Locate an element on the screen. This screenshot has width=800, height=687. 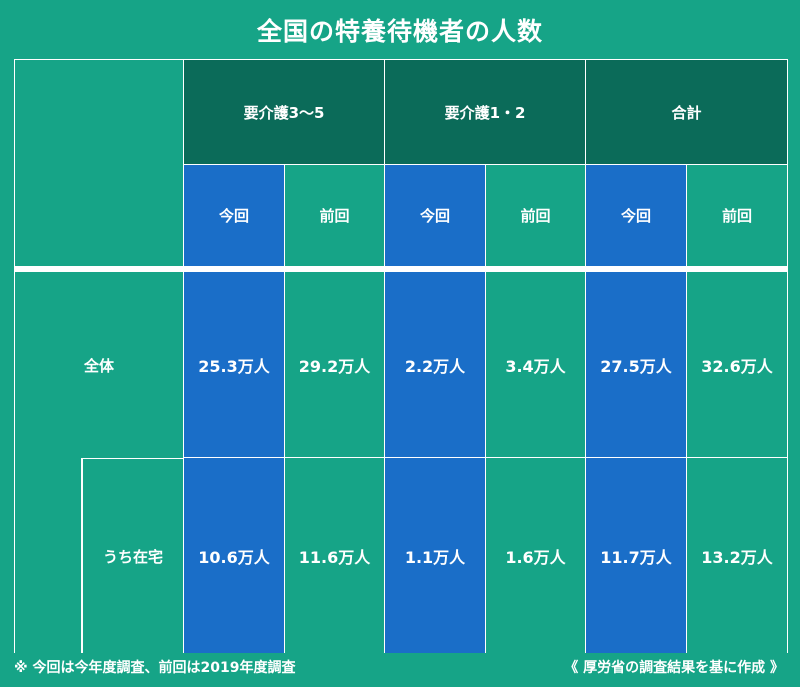
row-label-overall: 全体 is located at coordinates (99, 365).